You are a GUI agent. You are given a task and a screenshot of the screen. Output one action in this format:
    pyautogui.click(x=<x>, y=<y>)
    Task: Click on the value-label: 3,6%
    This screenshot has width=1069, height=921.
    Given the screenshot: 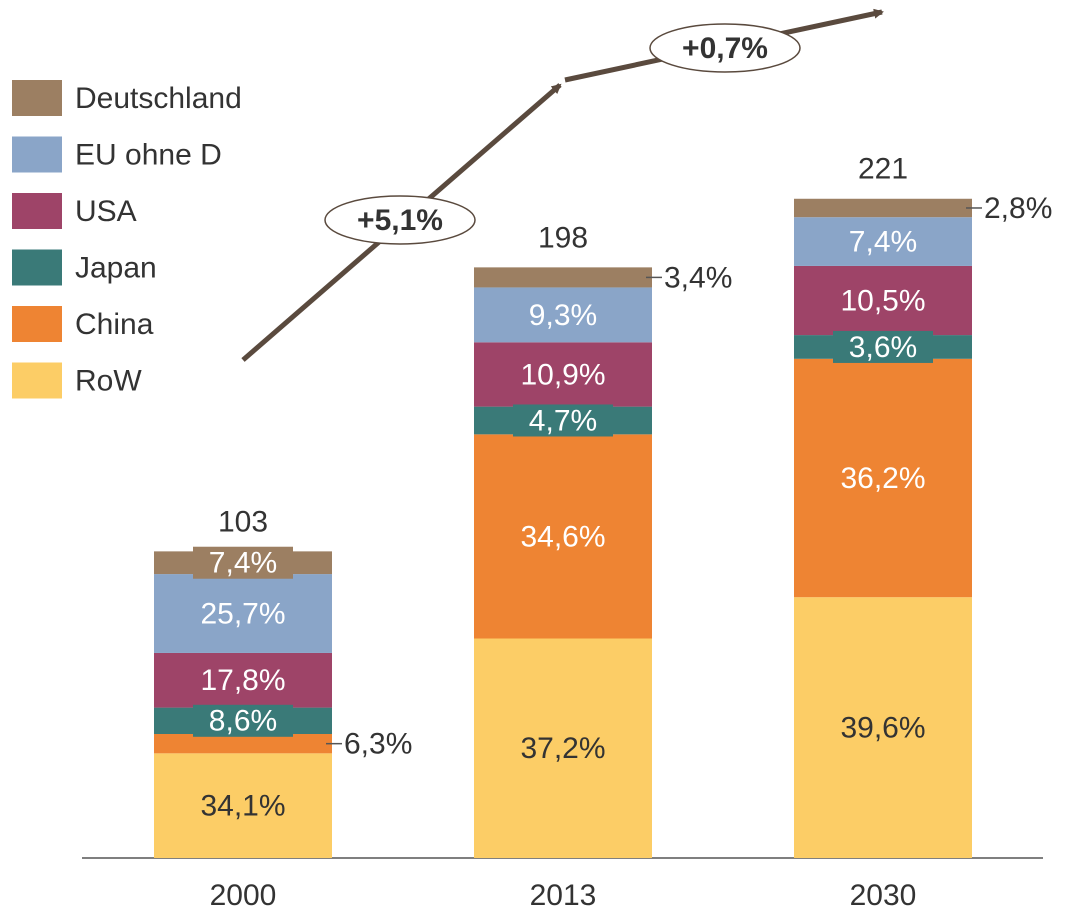 What is the action you would take?
    pyautogui.click(x=883, y=347)
    